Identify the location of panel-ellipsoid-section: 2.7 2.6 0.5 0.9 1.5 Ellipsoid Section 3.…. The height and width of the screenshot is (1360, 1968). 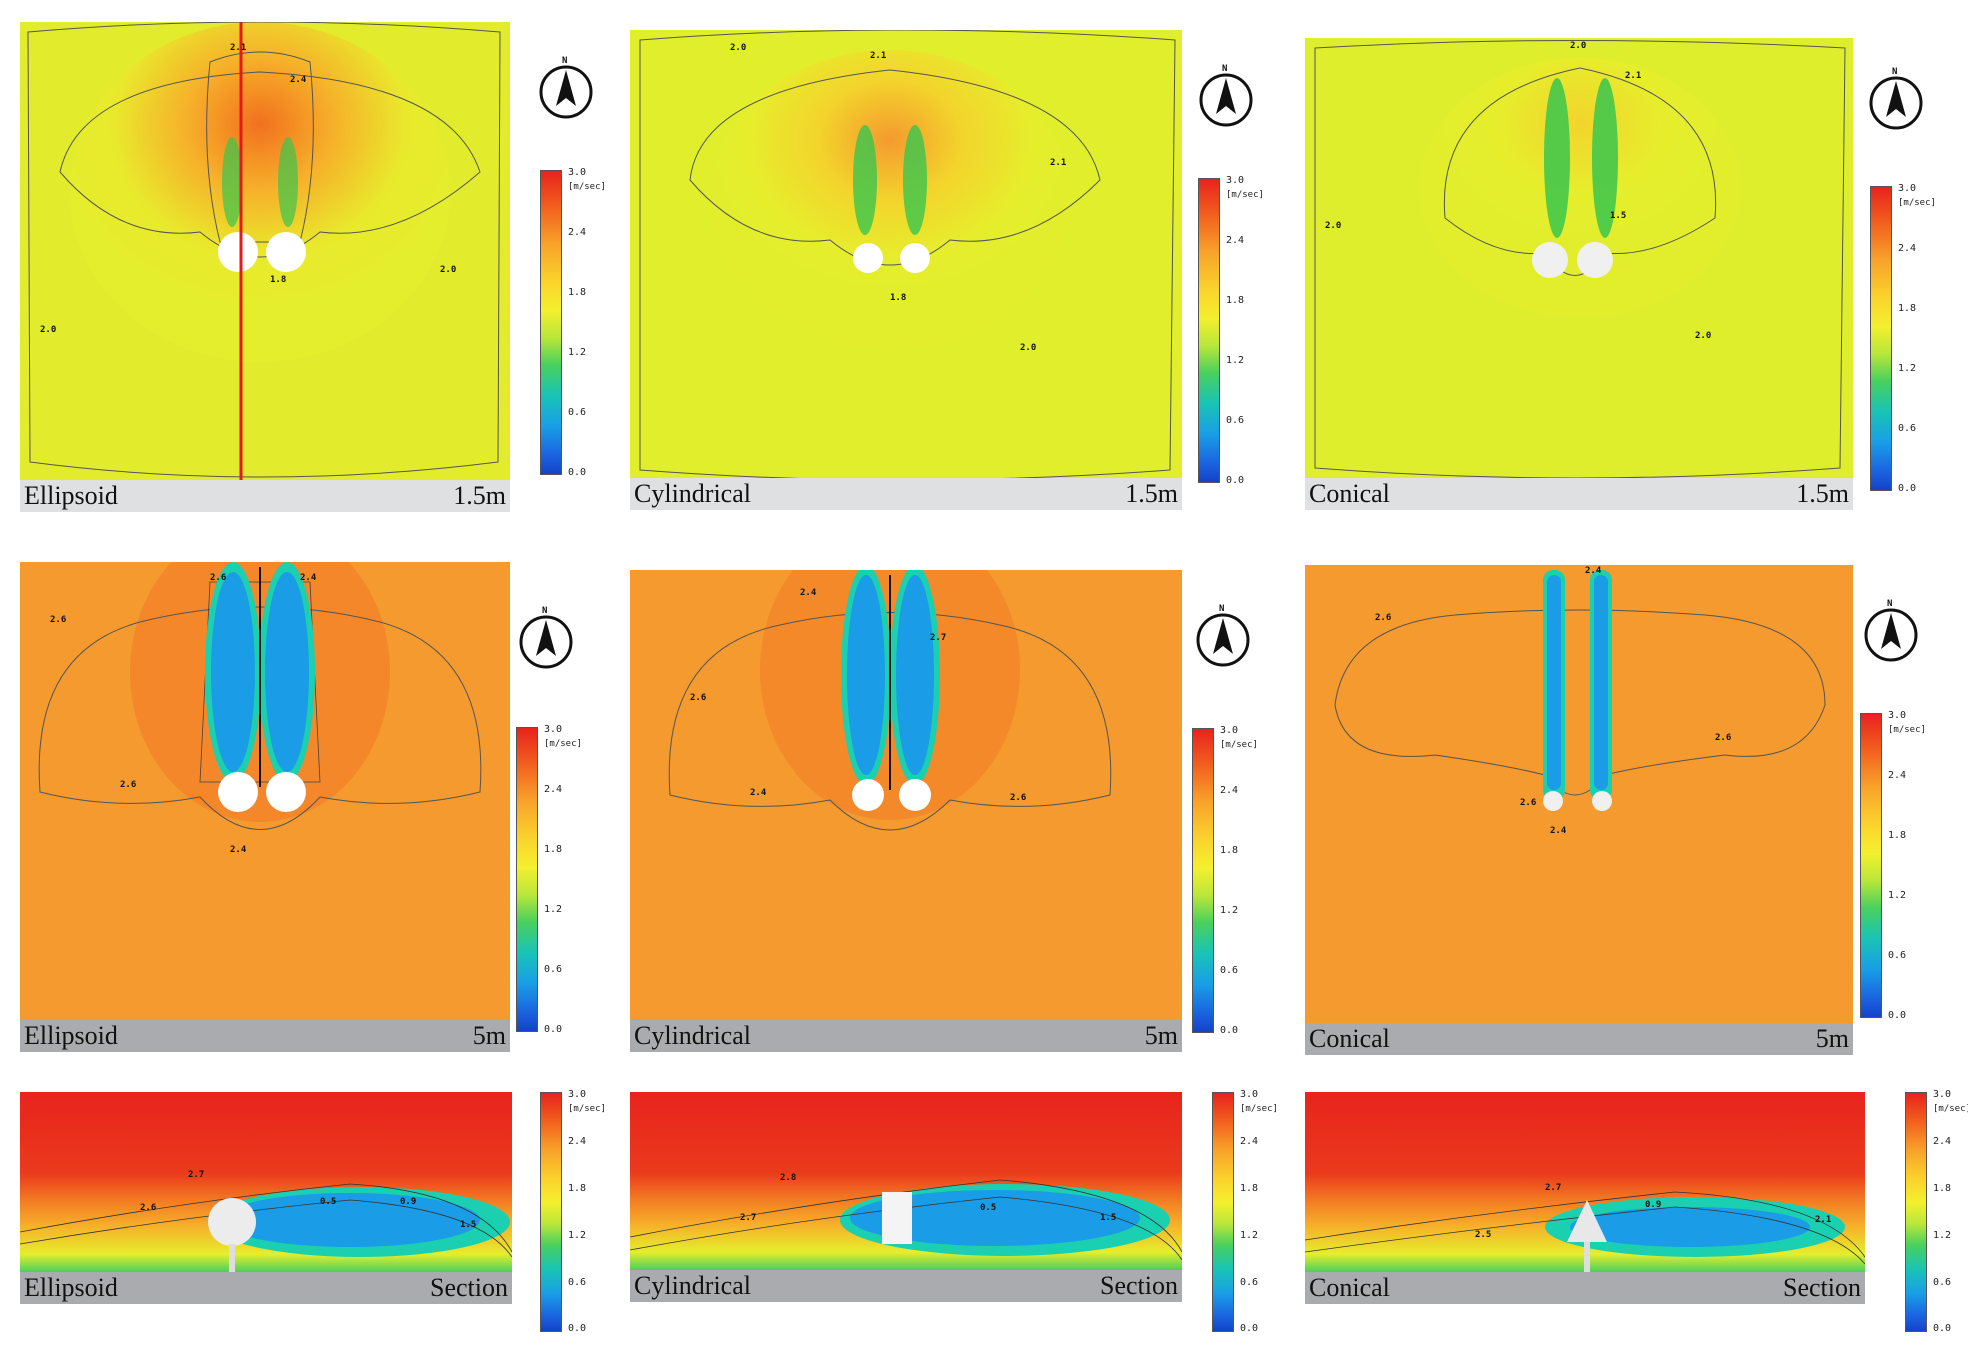
(320, 1216).